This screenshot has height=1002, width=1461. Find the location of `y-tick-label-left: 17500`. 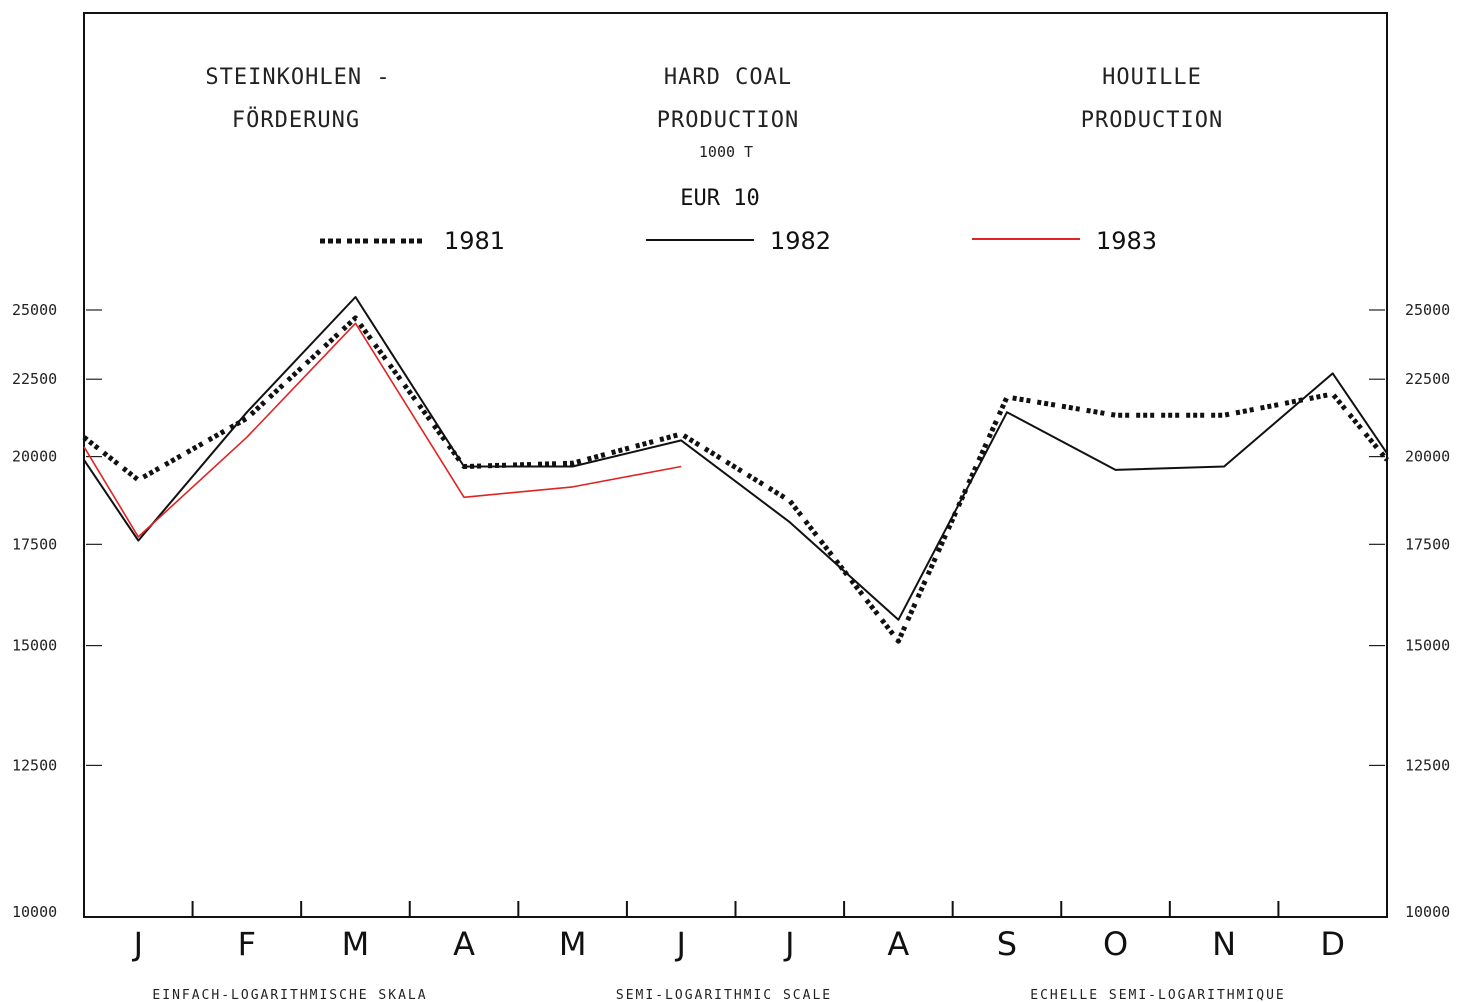

y-tick-label-left: 17500 is located at coordinates (34, 544).